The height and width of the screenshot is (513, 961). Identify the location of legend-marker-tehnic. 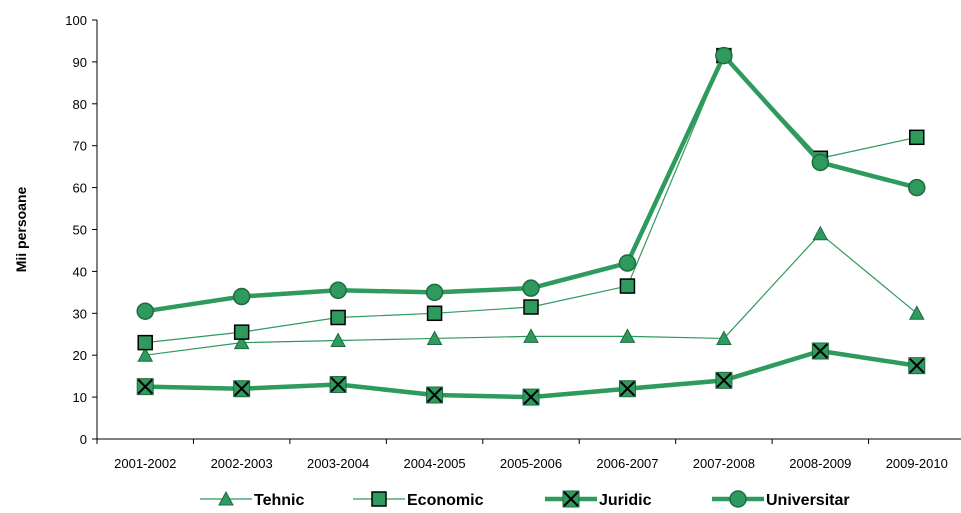
(226, 498).